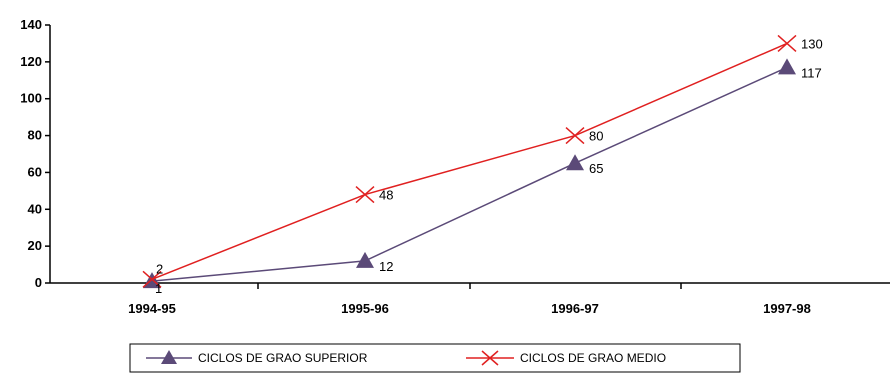 The width and height of the screenshot is (892, 374). I want to click on y-tick-label: 40, so click(35, 208).